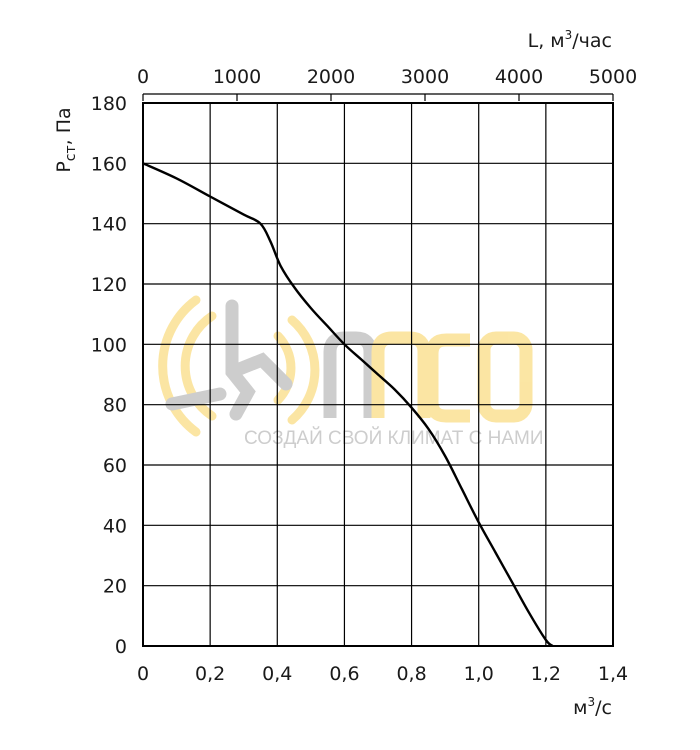  I want to click on x-axis-title-top: L, м3/час, so click(570, 40).